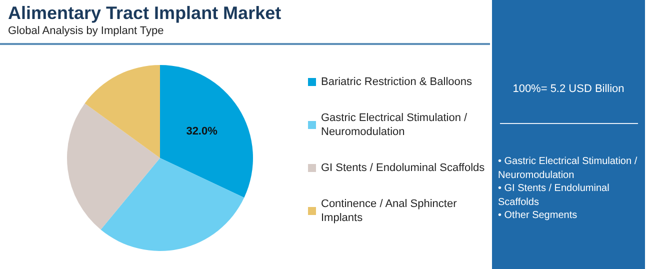 The image size is (650, 269). Describe the element at coordinates (397, 82) in the screenshot. I see `legend-label: Bariatric Restriction & Balloons` at that location.